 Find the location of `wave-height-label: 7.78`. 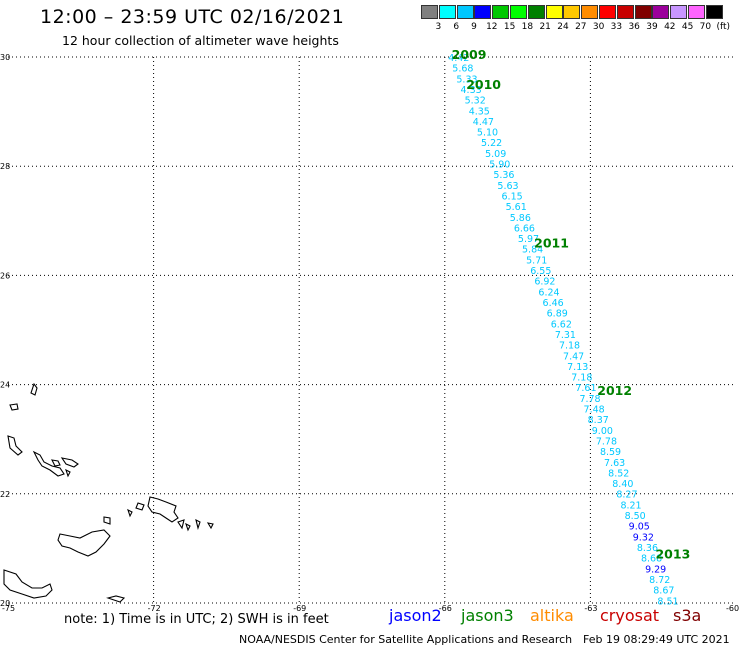

wave-height-label: 7.78 is located at coordinates (589, 399).